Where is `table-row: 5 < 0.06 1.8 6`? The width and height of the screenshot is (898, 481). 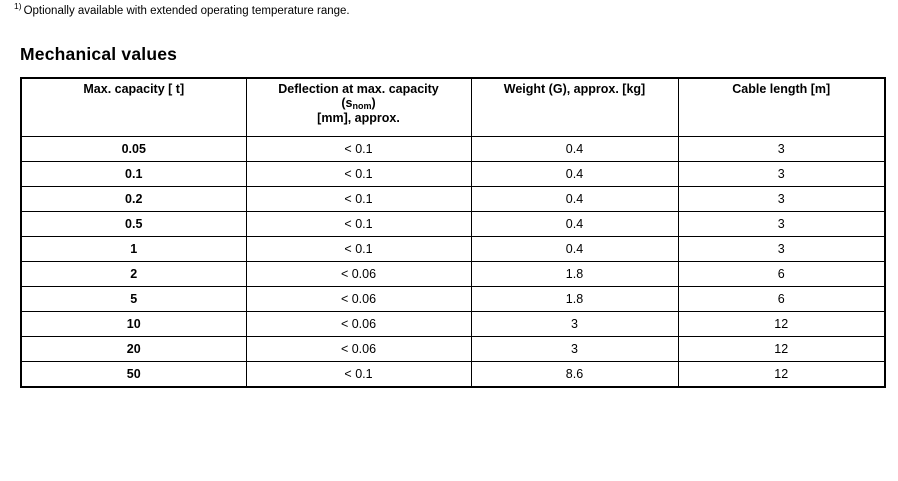 table-row: 5 < 0.06 1.8 6 is located at coordinates (453, 299).